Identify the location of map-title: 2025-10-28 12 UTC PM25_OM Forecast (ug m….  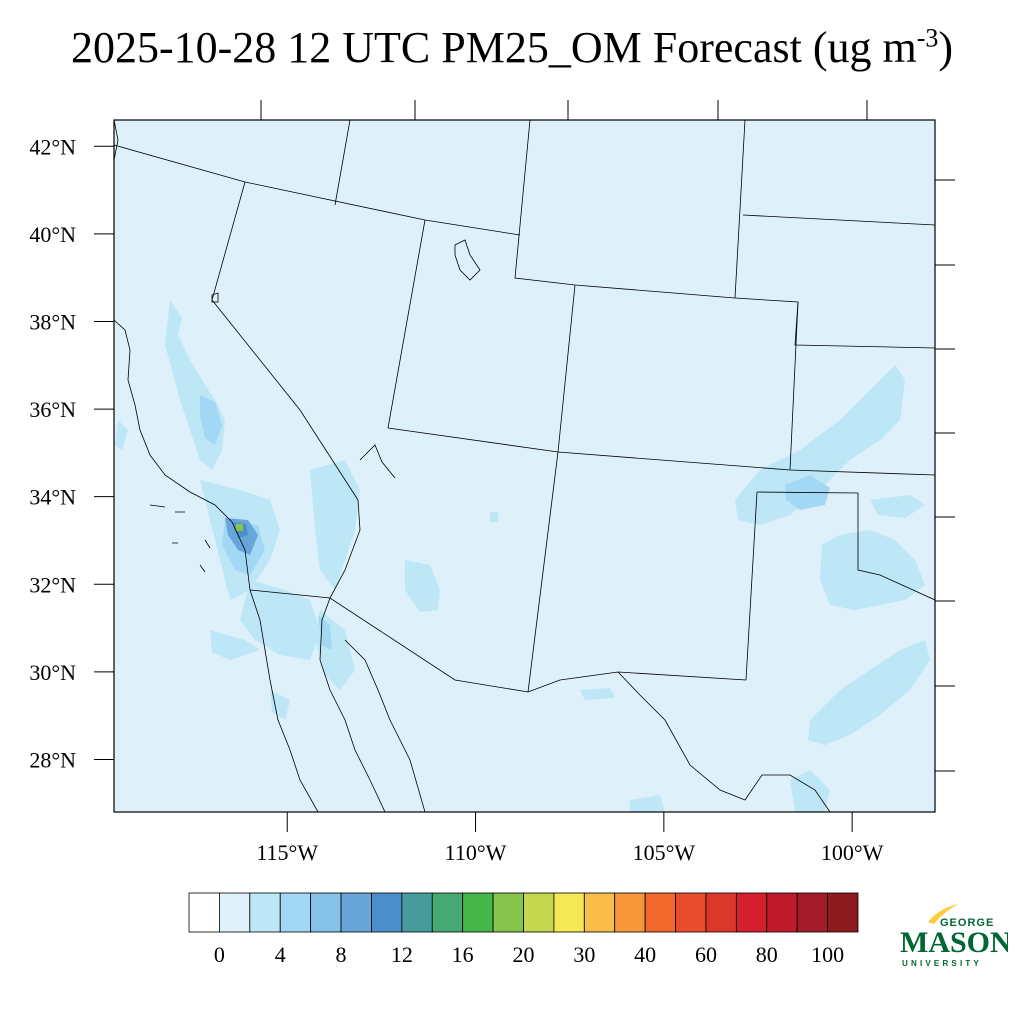
(512, 47).